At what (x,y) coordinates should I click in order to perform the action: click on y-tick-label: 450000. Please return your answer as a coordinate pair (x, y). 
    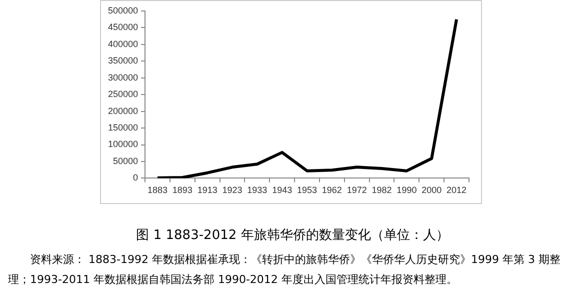
    Looking at the image, I should click on (123, 27).